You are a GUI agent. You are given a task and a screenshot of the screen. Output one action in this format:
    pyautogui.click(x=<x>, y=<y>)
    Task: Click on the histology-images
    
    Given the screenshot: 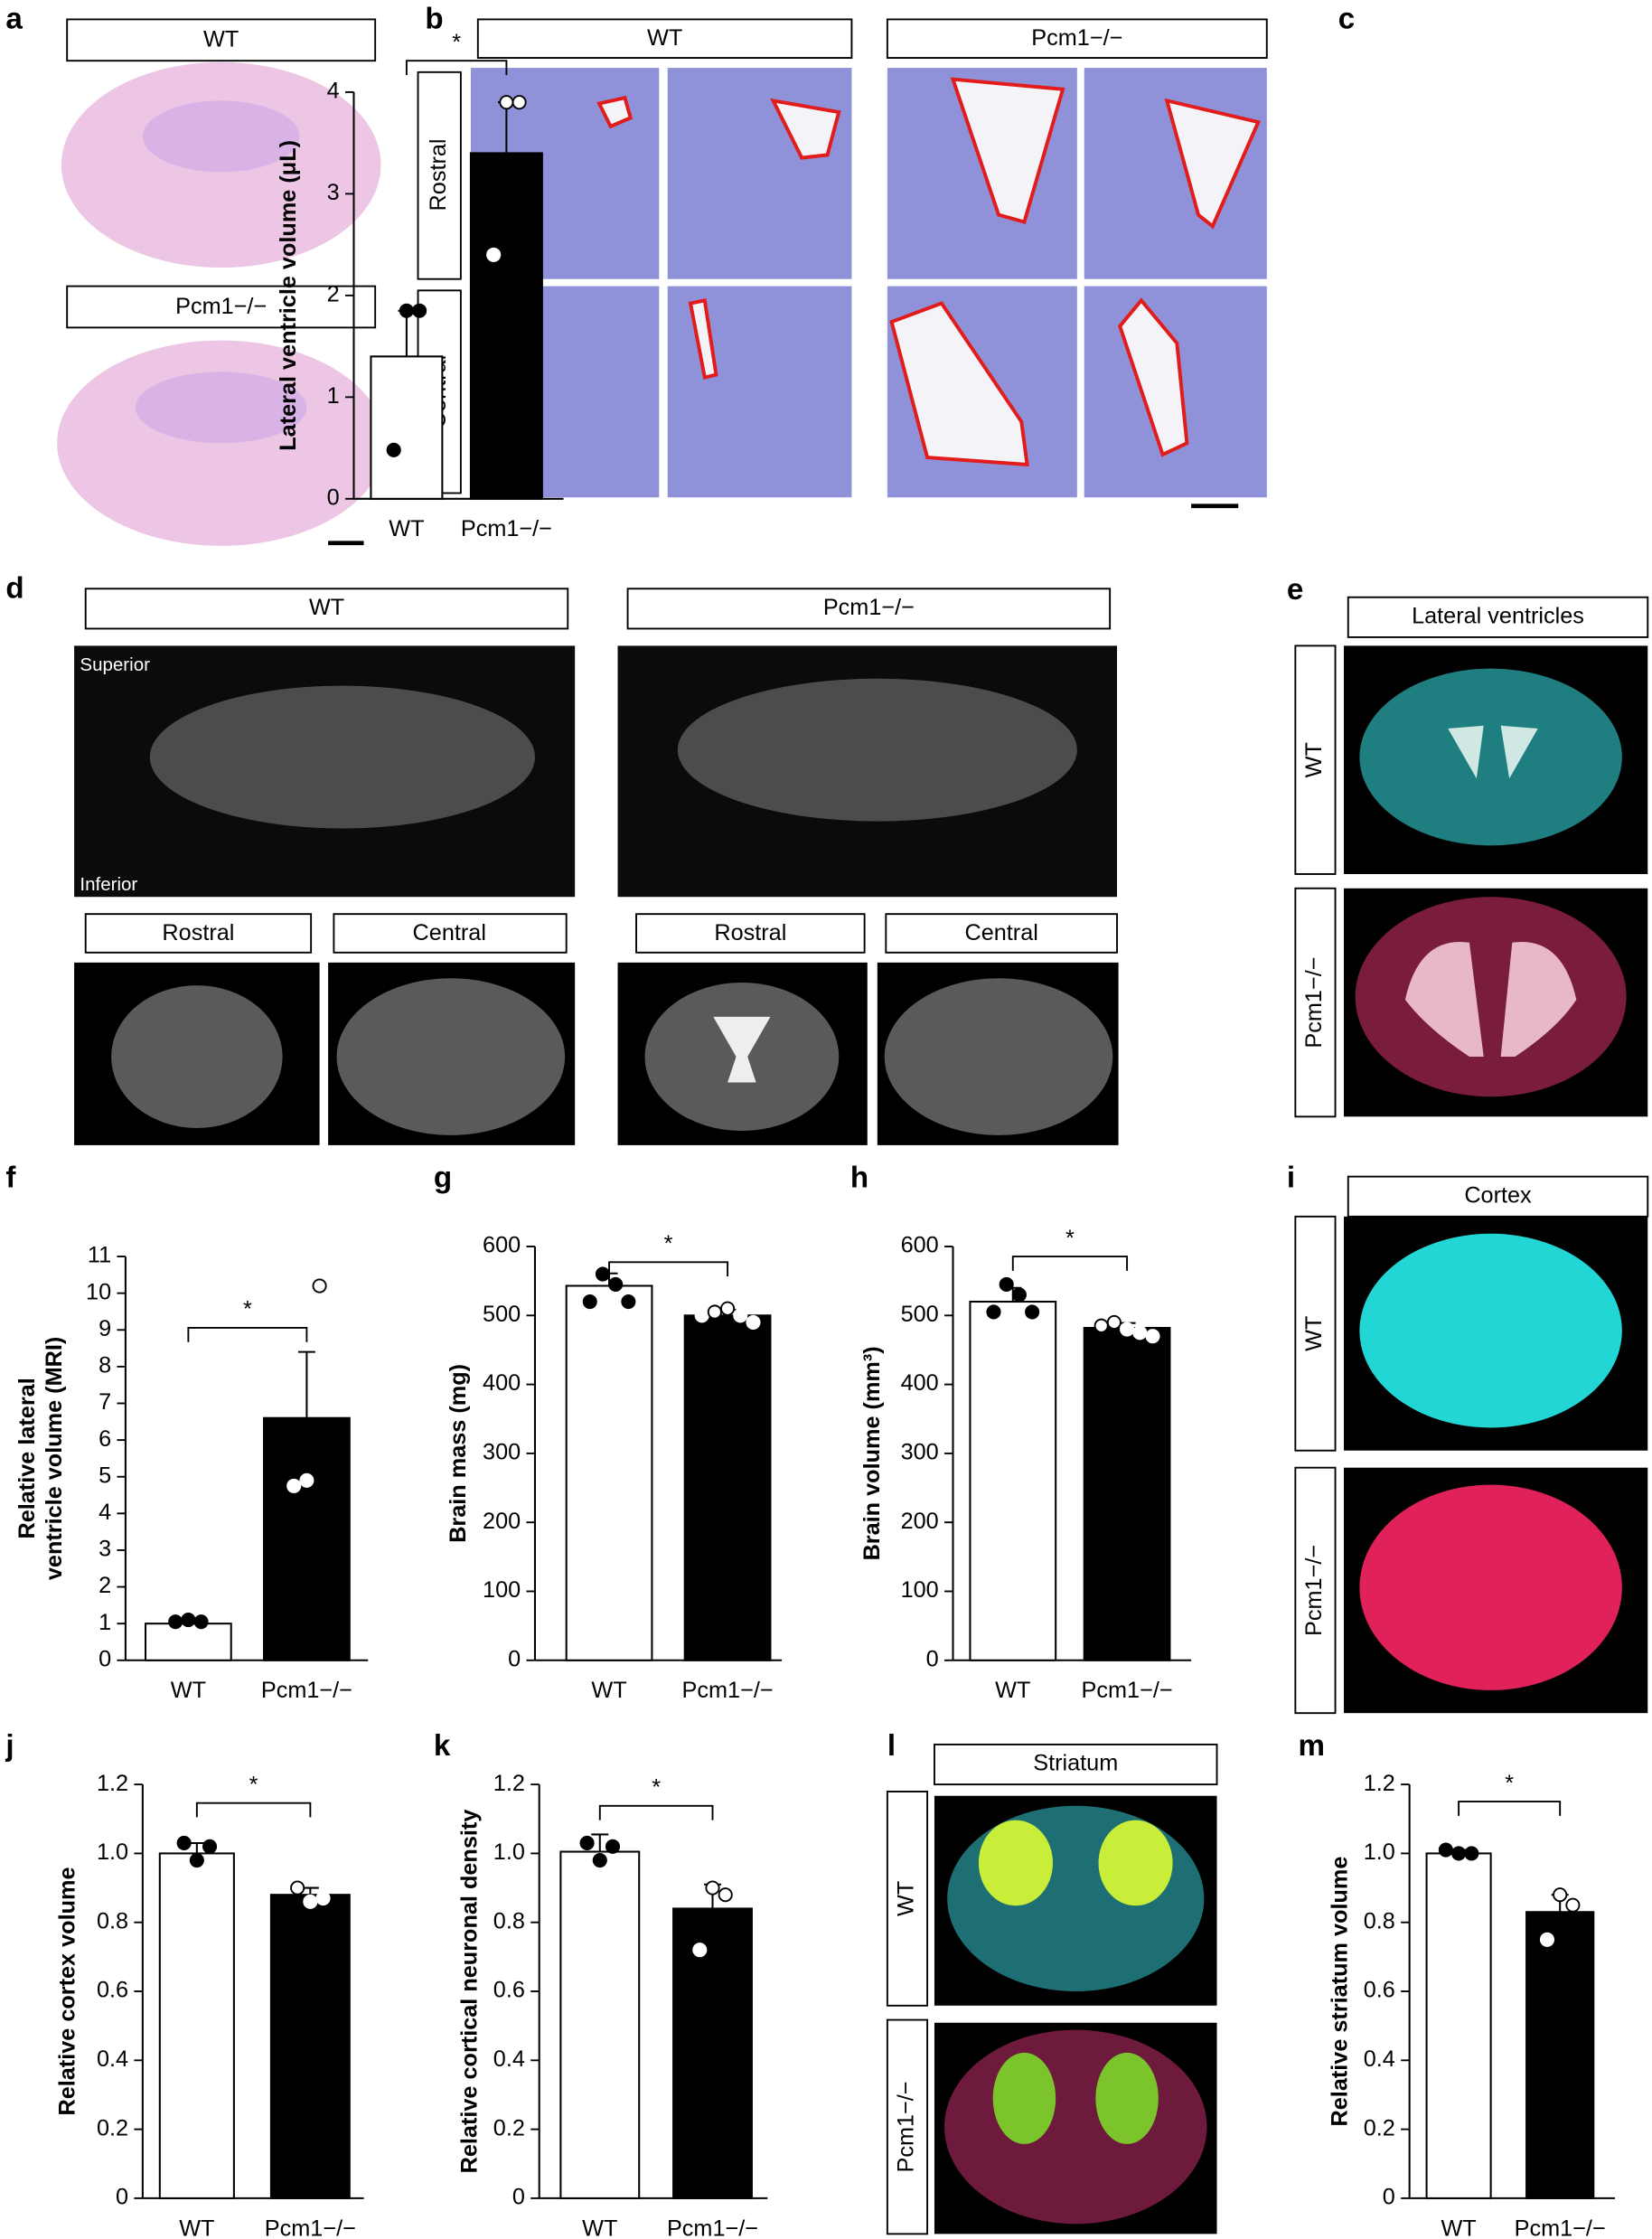 What is the action you would take?
    pyautogui.click(x=868, y=283)
    